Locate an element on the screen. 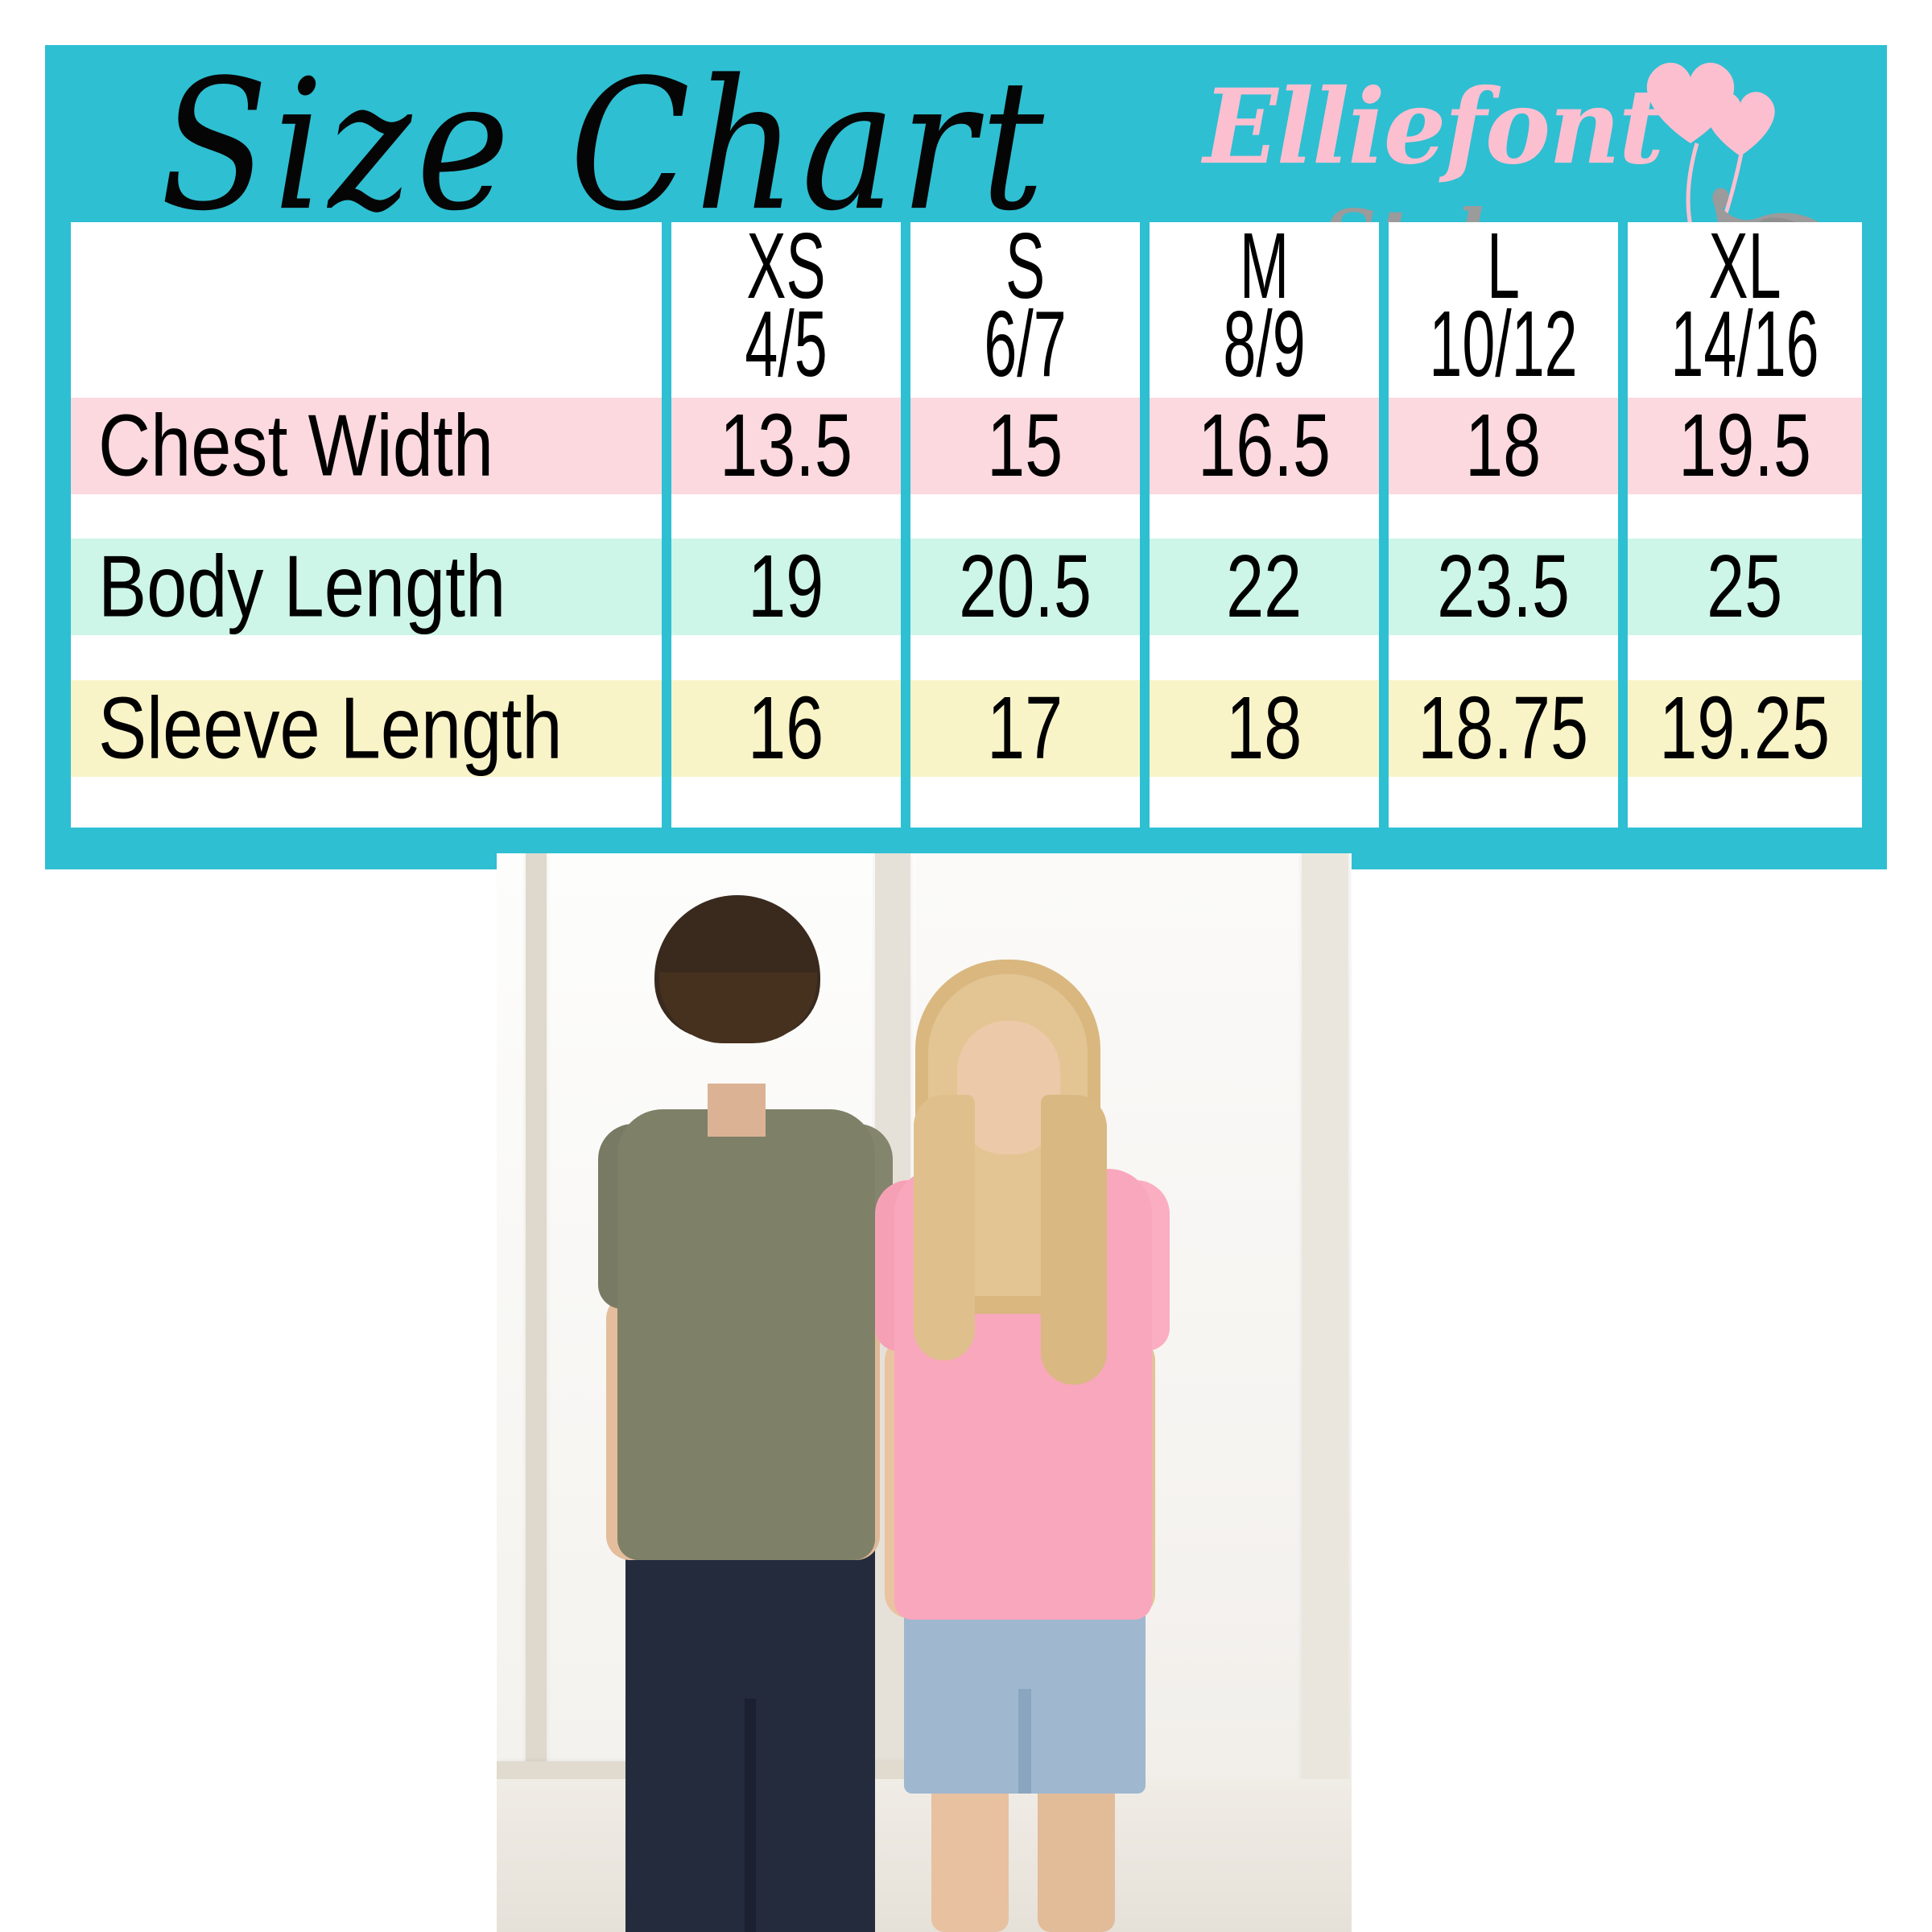 The width and height of the screenshot is (1932, 1932). cell-sleeve-xl: 19.25 is located at coordinates (1740, 728).